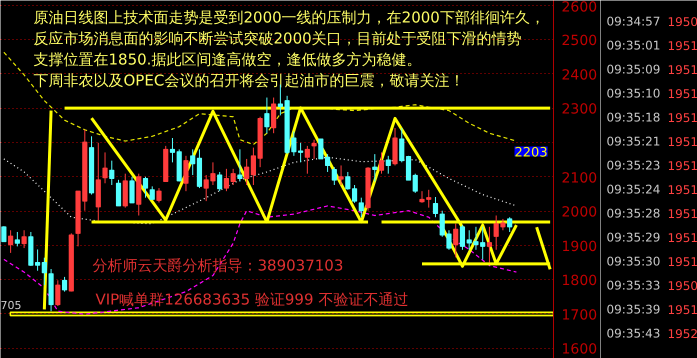  What do you see at coordinates (651, 165) in the screenshot?
I see `text: 09:35:23 1951` at bounding box center [651, 165].